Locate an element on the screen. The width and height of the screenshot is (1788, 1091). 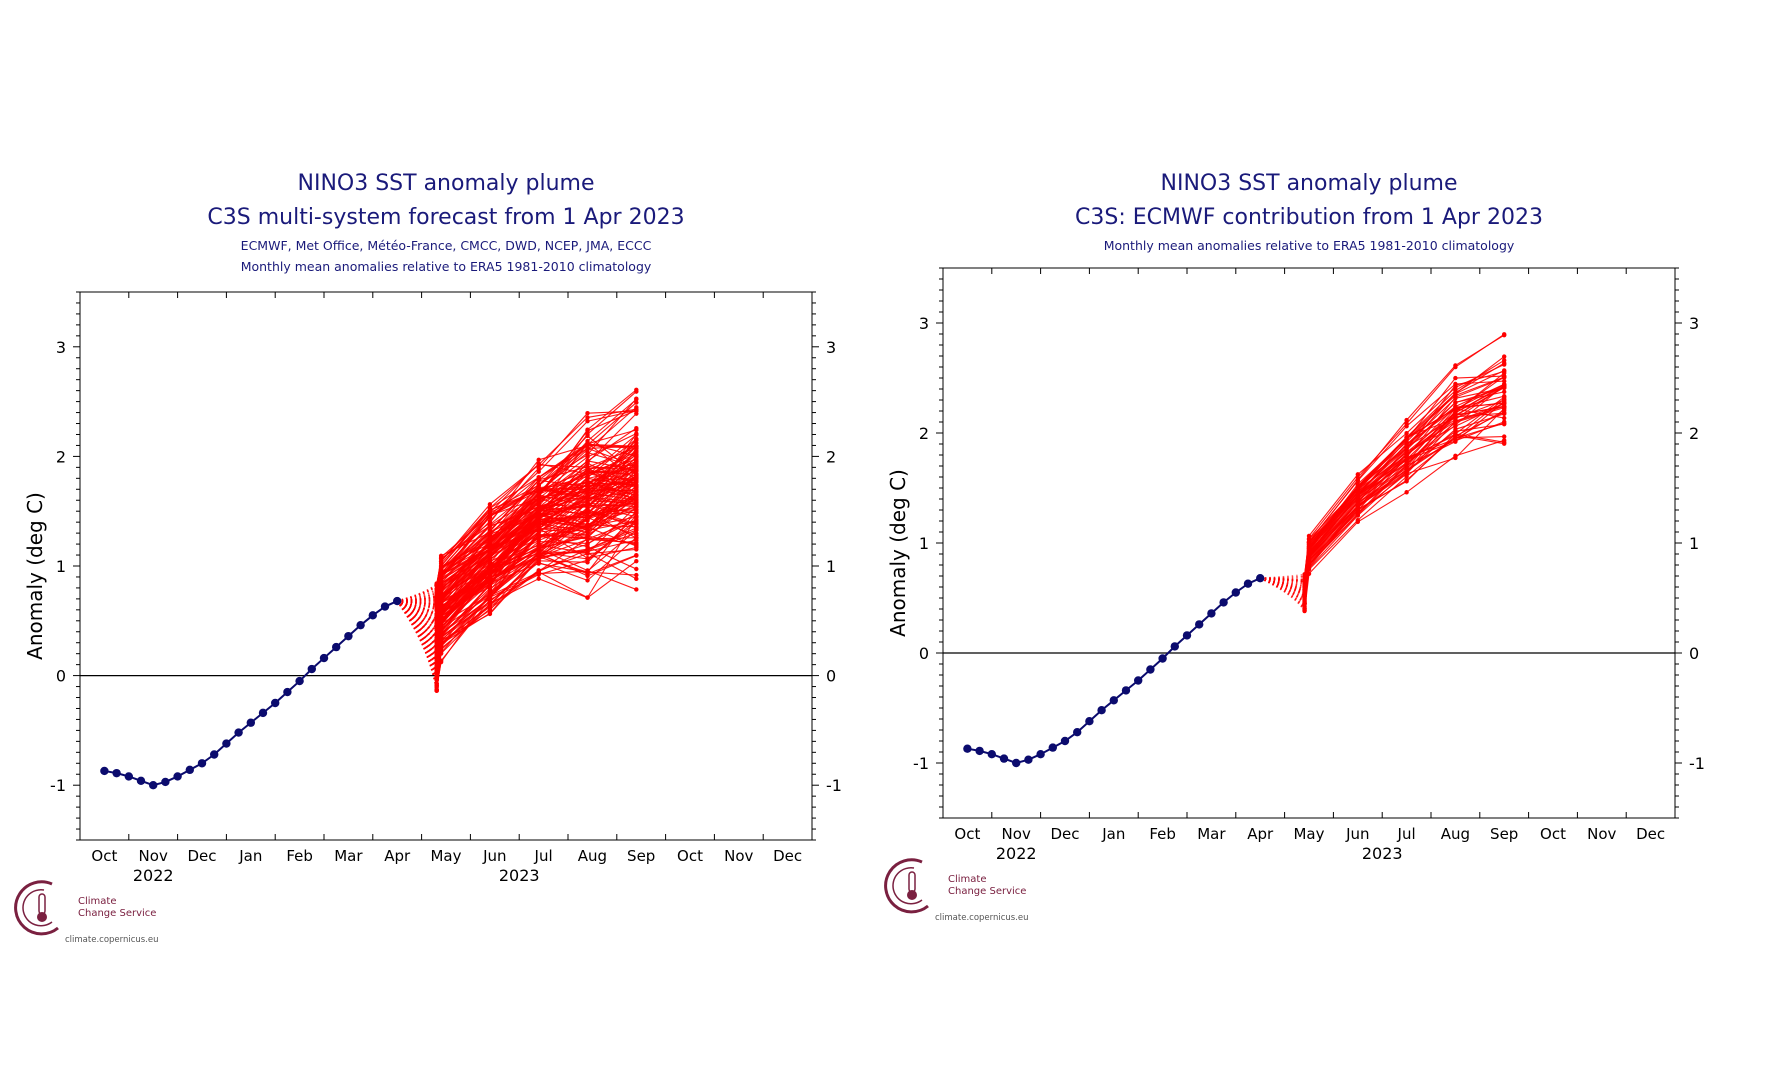
observed-series is located at coordinates (1114, 671).